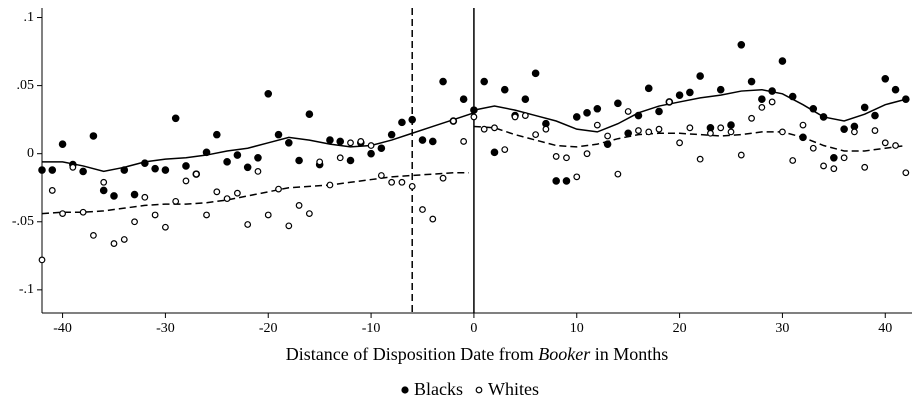  I want to click on x-tick-label: -40, so click(62, 328).